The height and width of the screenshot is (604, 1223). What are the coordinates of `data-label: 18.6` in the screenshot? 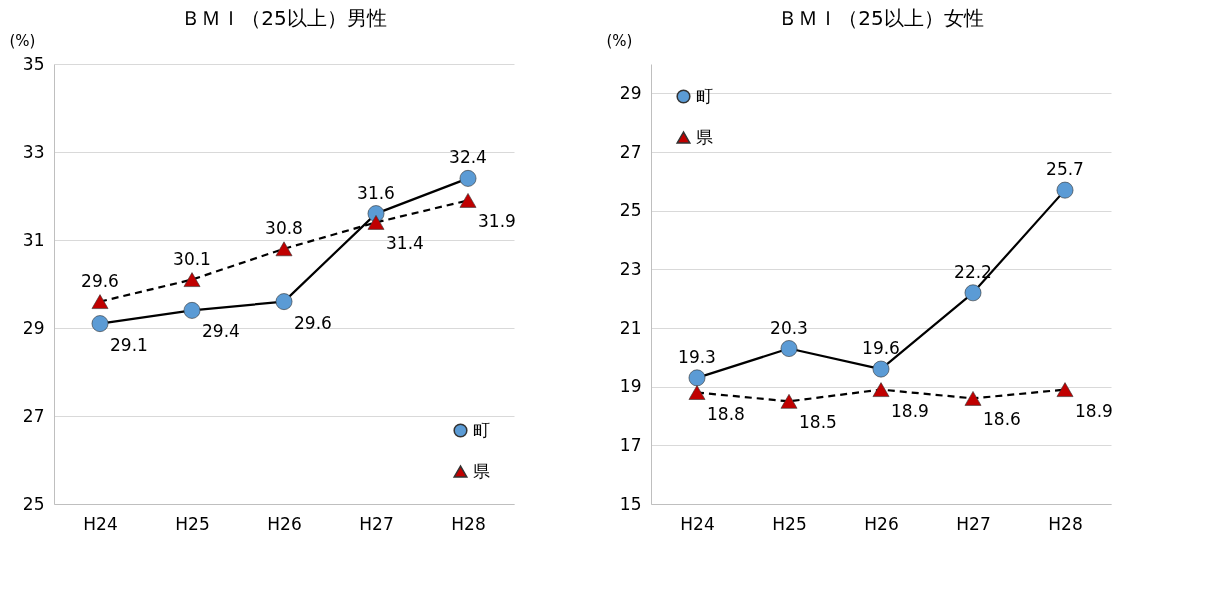 It's located at (1002, 419).